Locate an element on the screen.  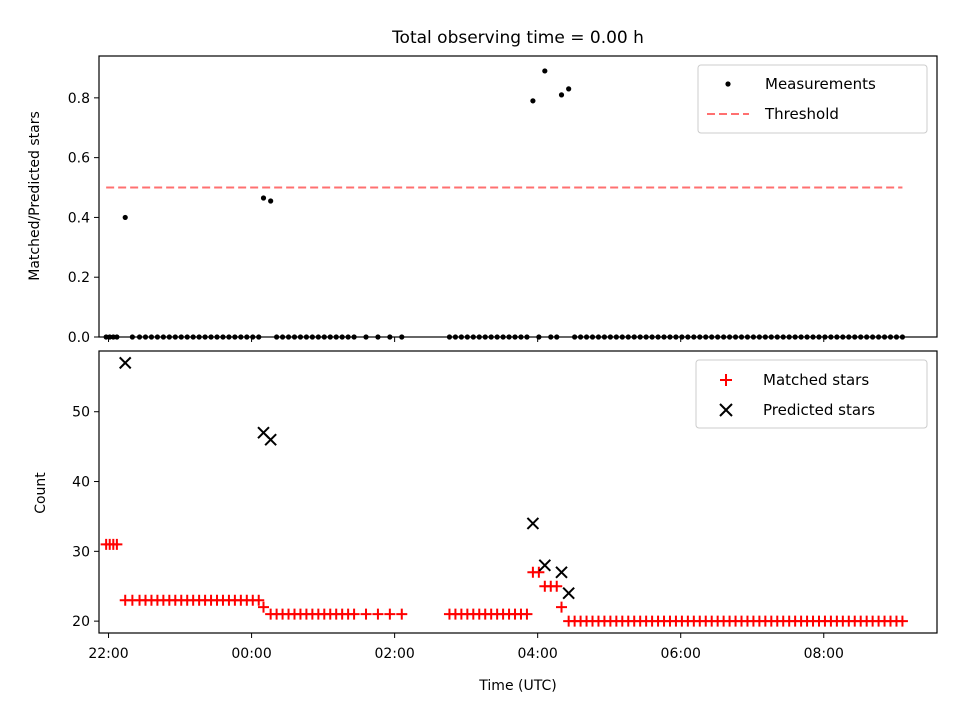
top-panel-title: Total observing time = 0.00 h is located at coordinates (517, 38).